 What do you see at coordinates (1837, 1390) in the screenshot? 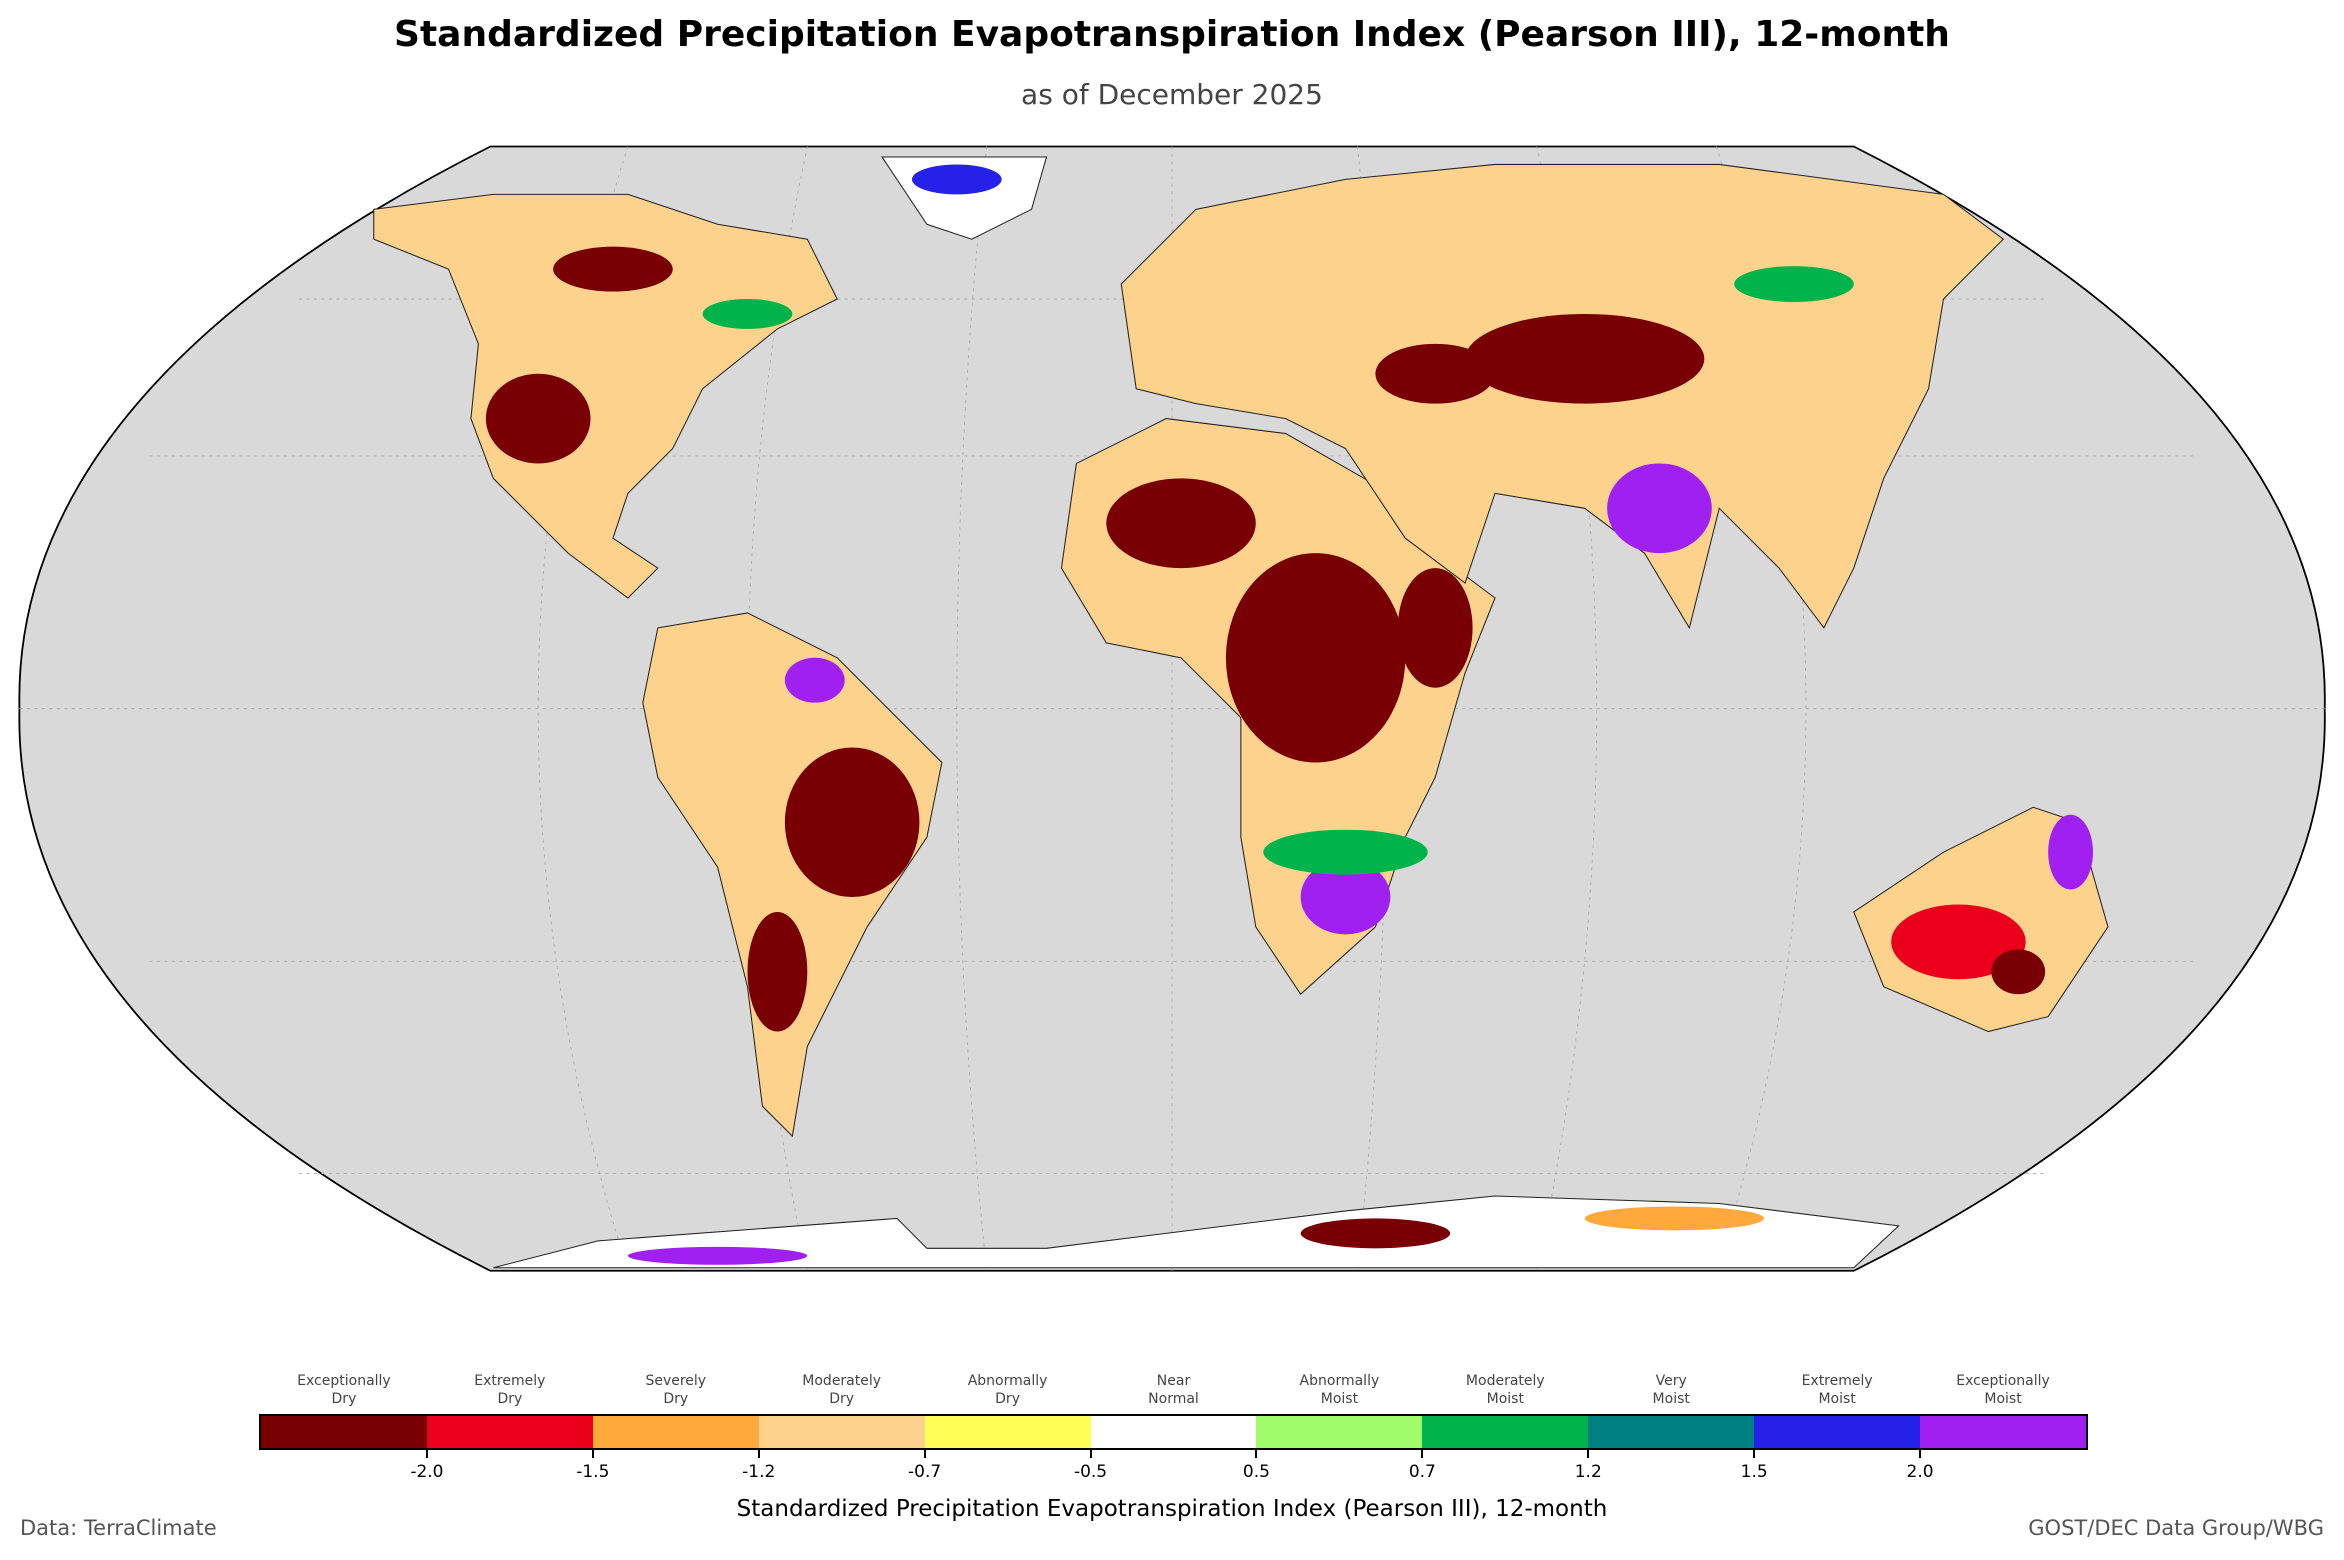
I see `category-label: Extremely Moist` at bounding box center [1837, 1390].